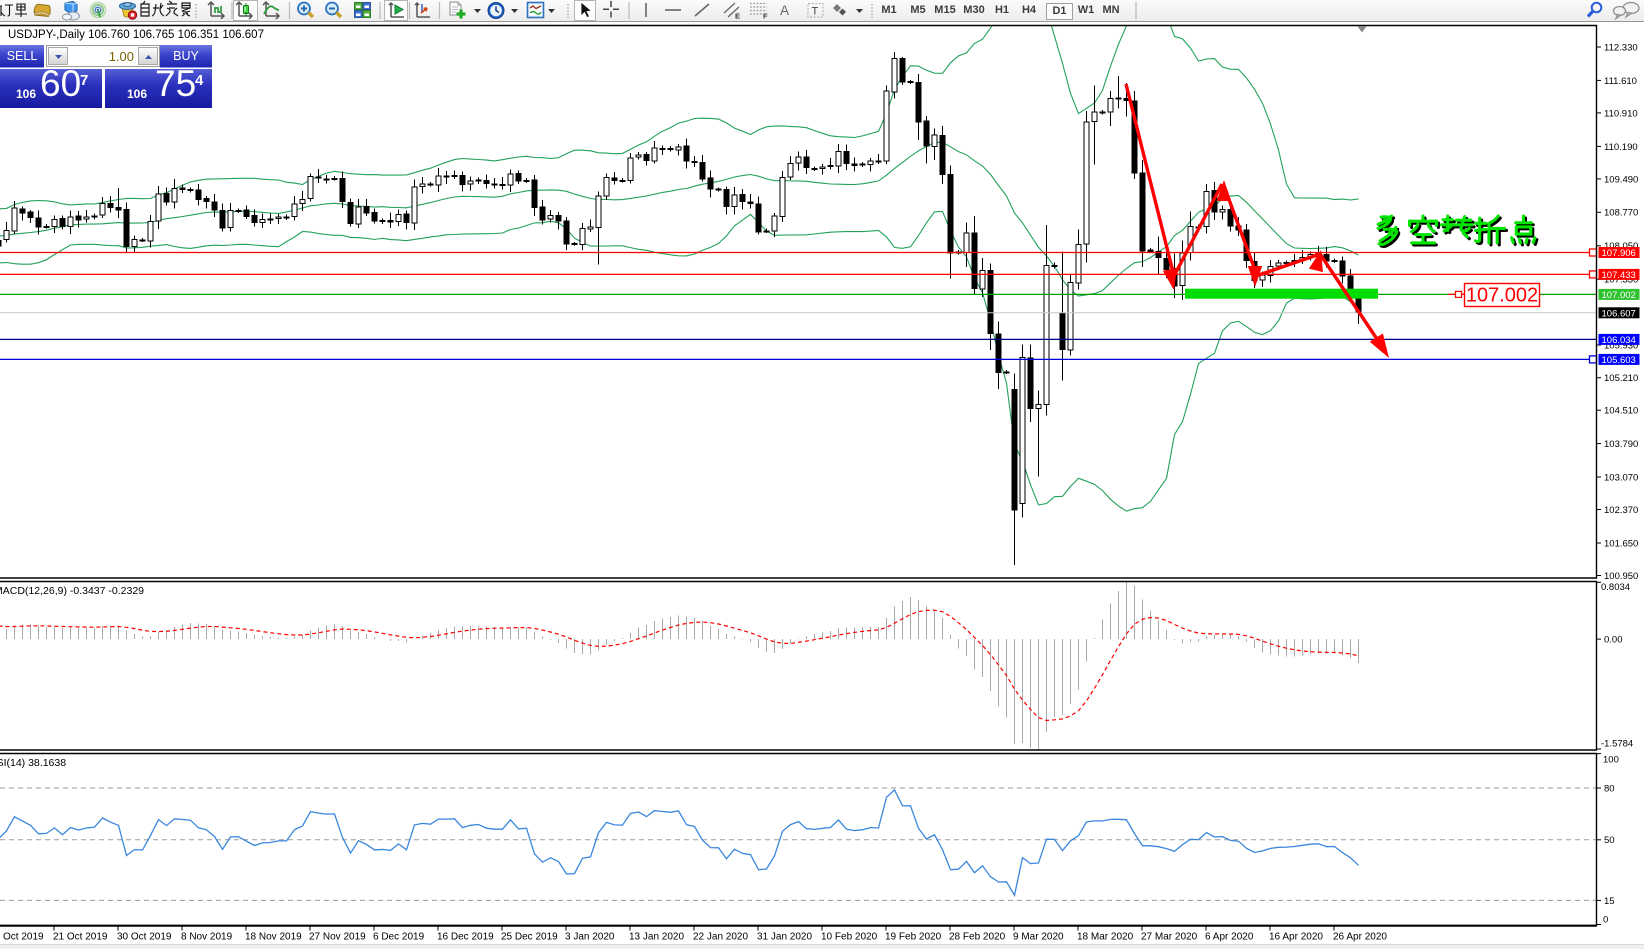  I want to click on svg-text: 0, so click(1605, 920).